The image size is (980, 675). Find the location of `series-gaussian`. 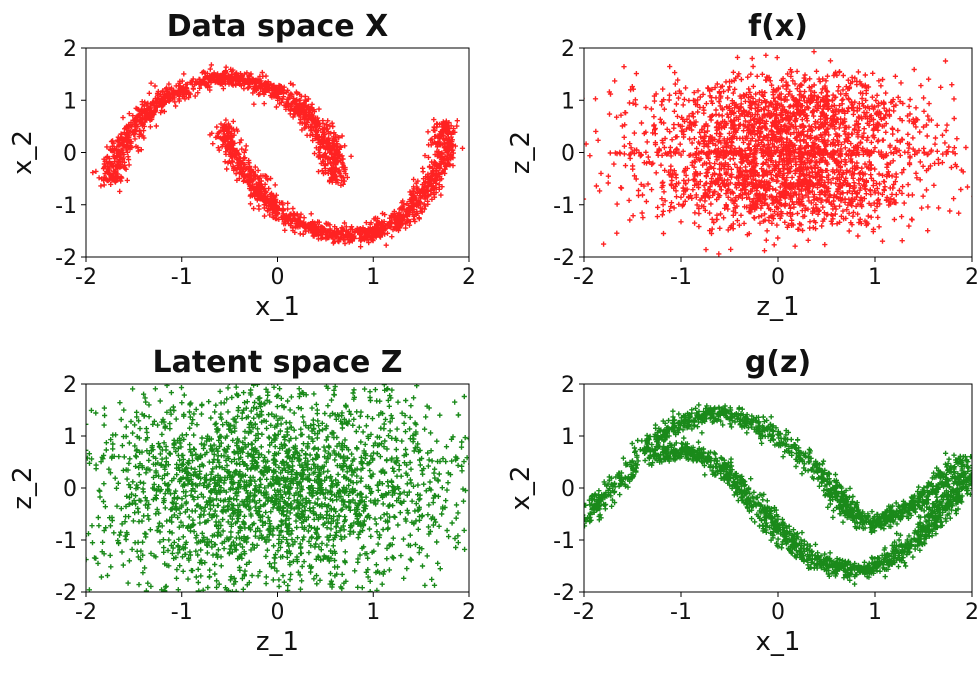

series-gaussian is located at coordinates (277, 488).